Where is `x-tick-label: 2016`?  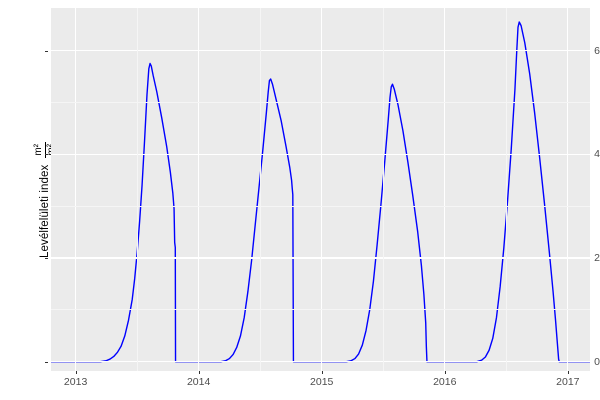
x-tick-label: 2016 is located at coordinates (445, 382).